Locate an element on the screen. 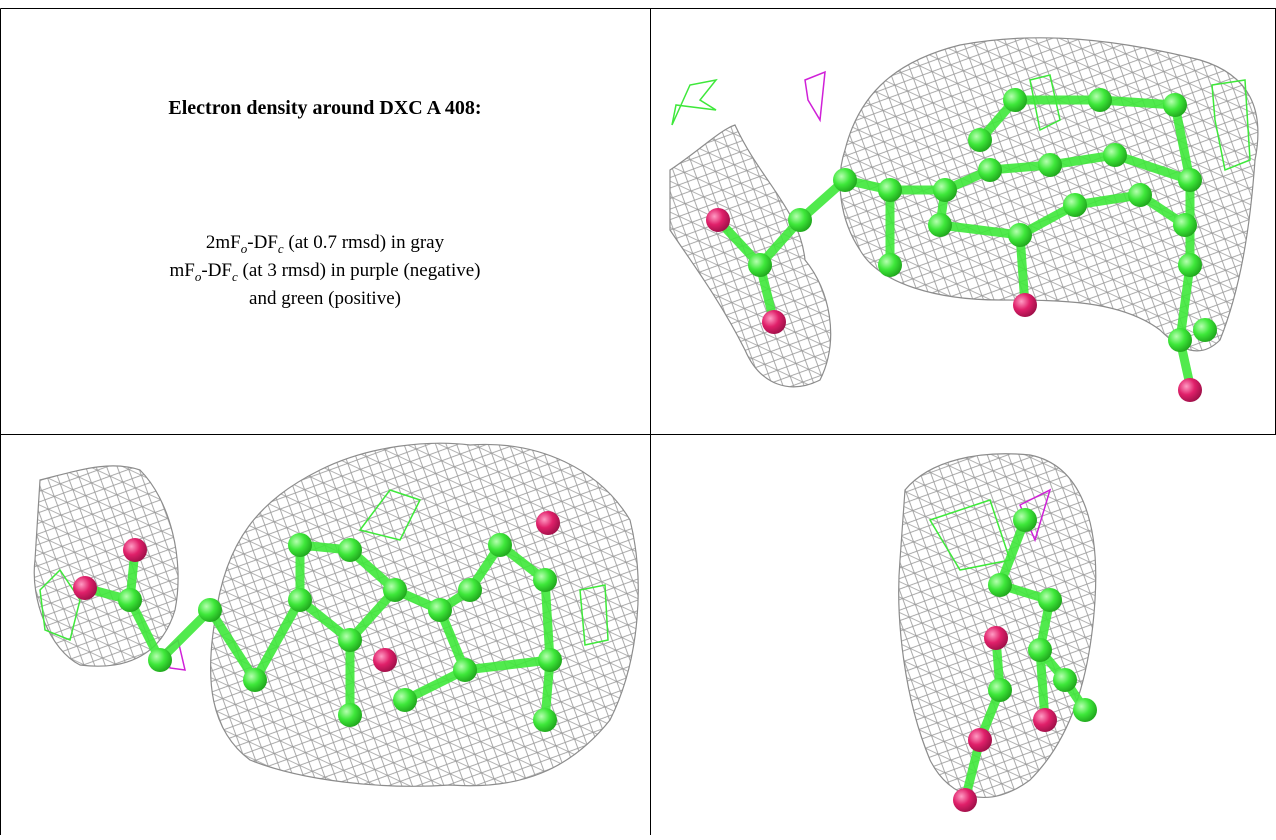 This screenshot has height=840, width=1276. caption-line: mFo-DFc (at 3 rmsd) in purple (negative) is located at coordinates (325, 272).